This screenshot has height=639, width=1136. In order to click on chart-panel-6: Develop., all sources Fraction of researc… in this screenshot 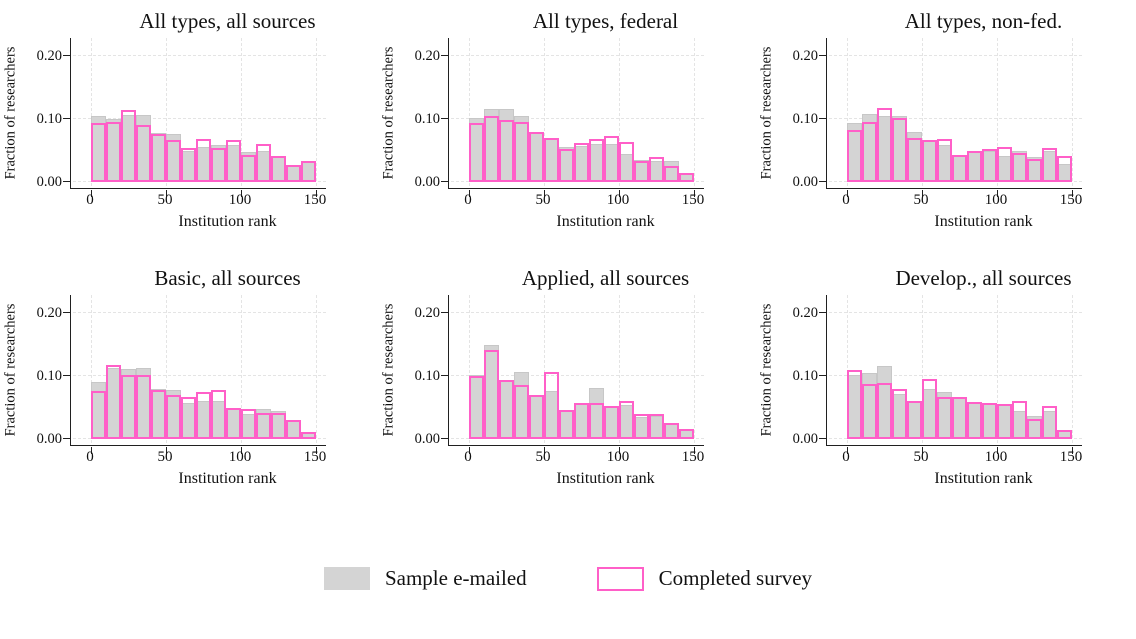, I will do `click(945, 376)`.